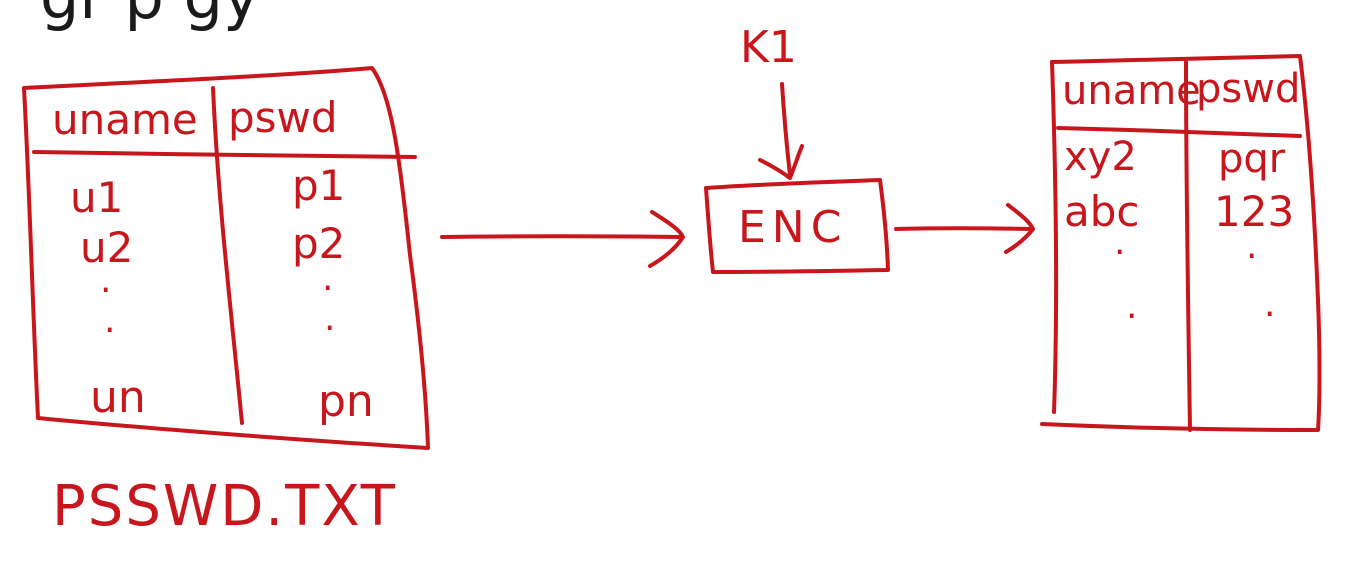  I want to click on arrow-table-to-enc-head, so click(666, 239).